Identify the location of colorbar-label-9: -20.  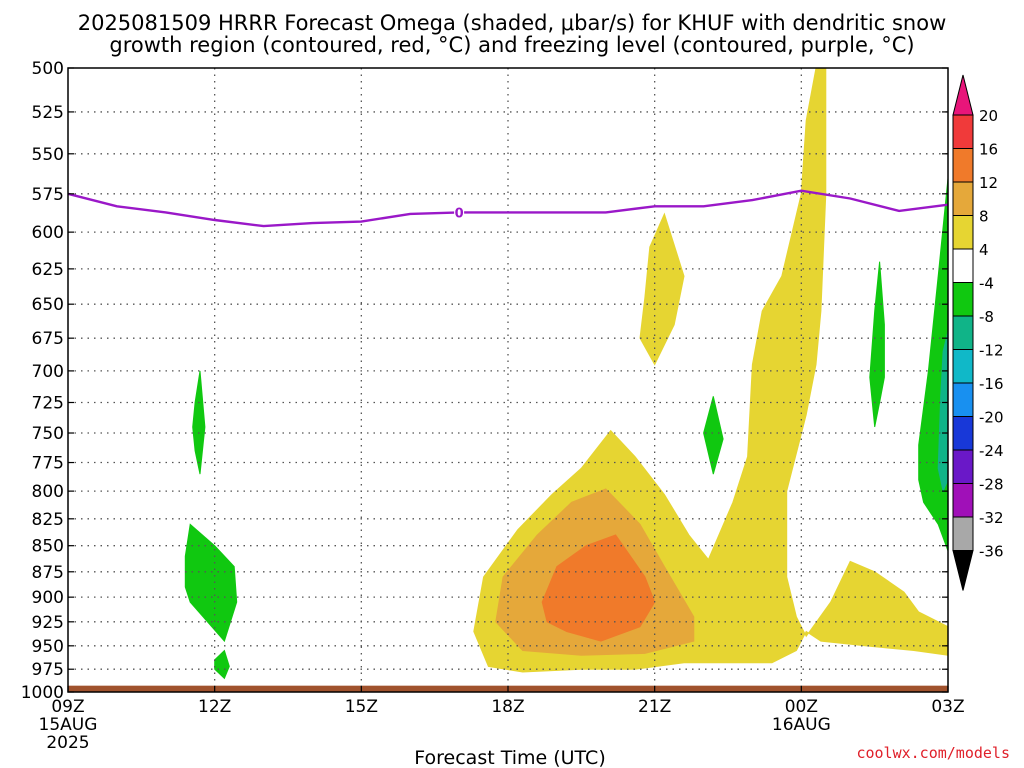
(991, 418).